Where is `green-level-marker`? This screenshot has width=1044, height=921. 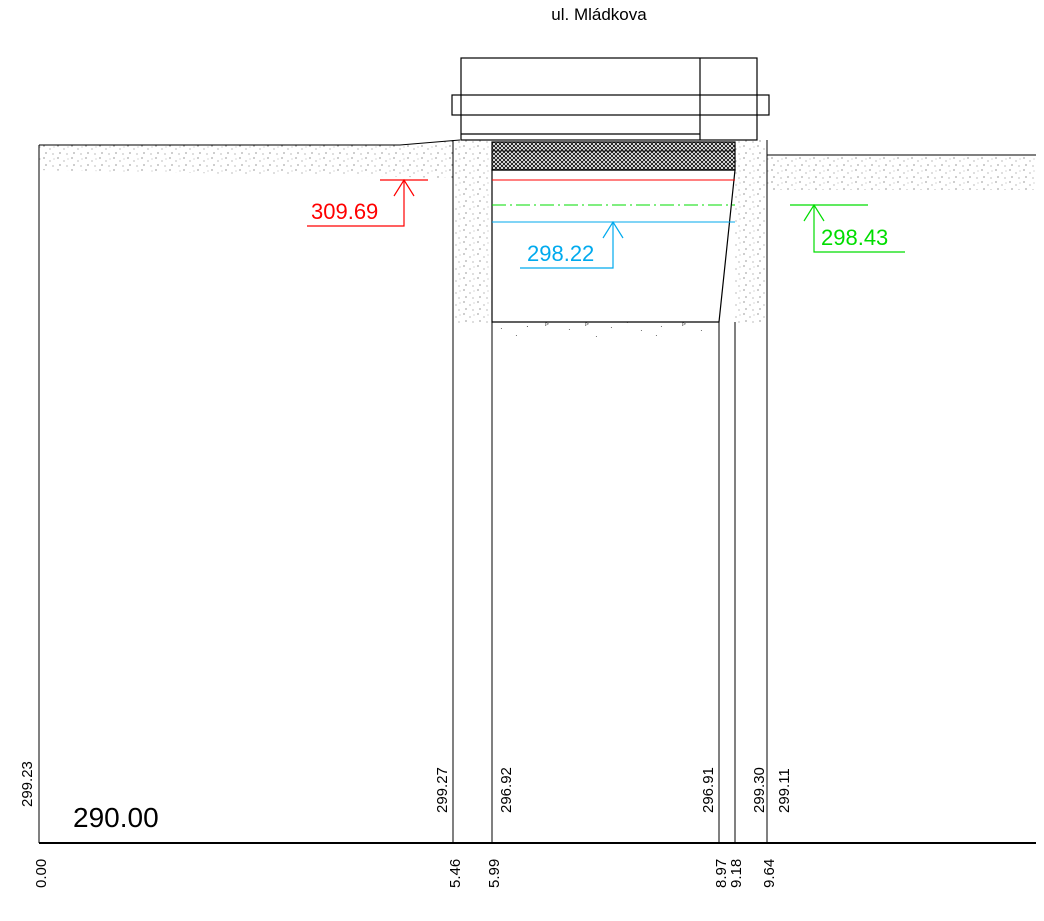 green-level-marker is located at coordinates (847, 228).